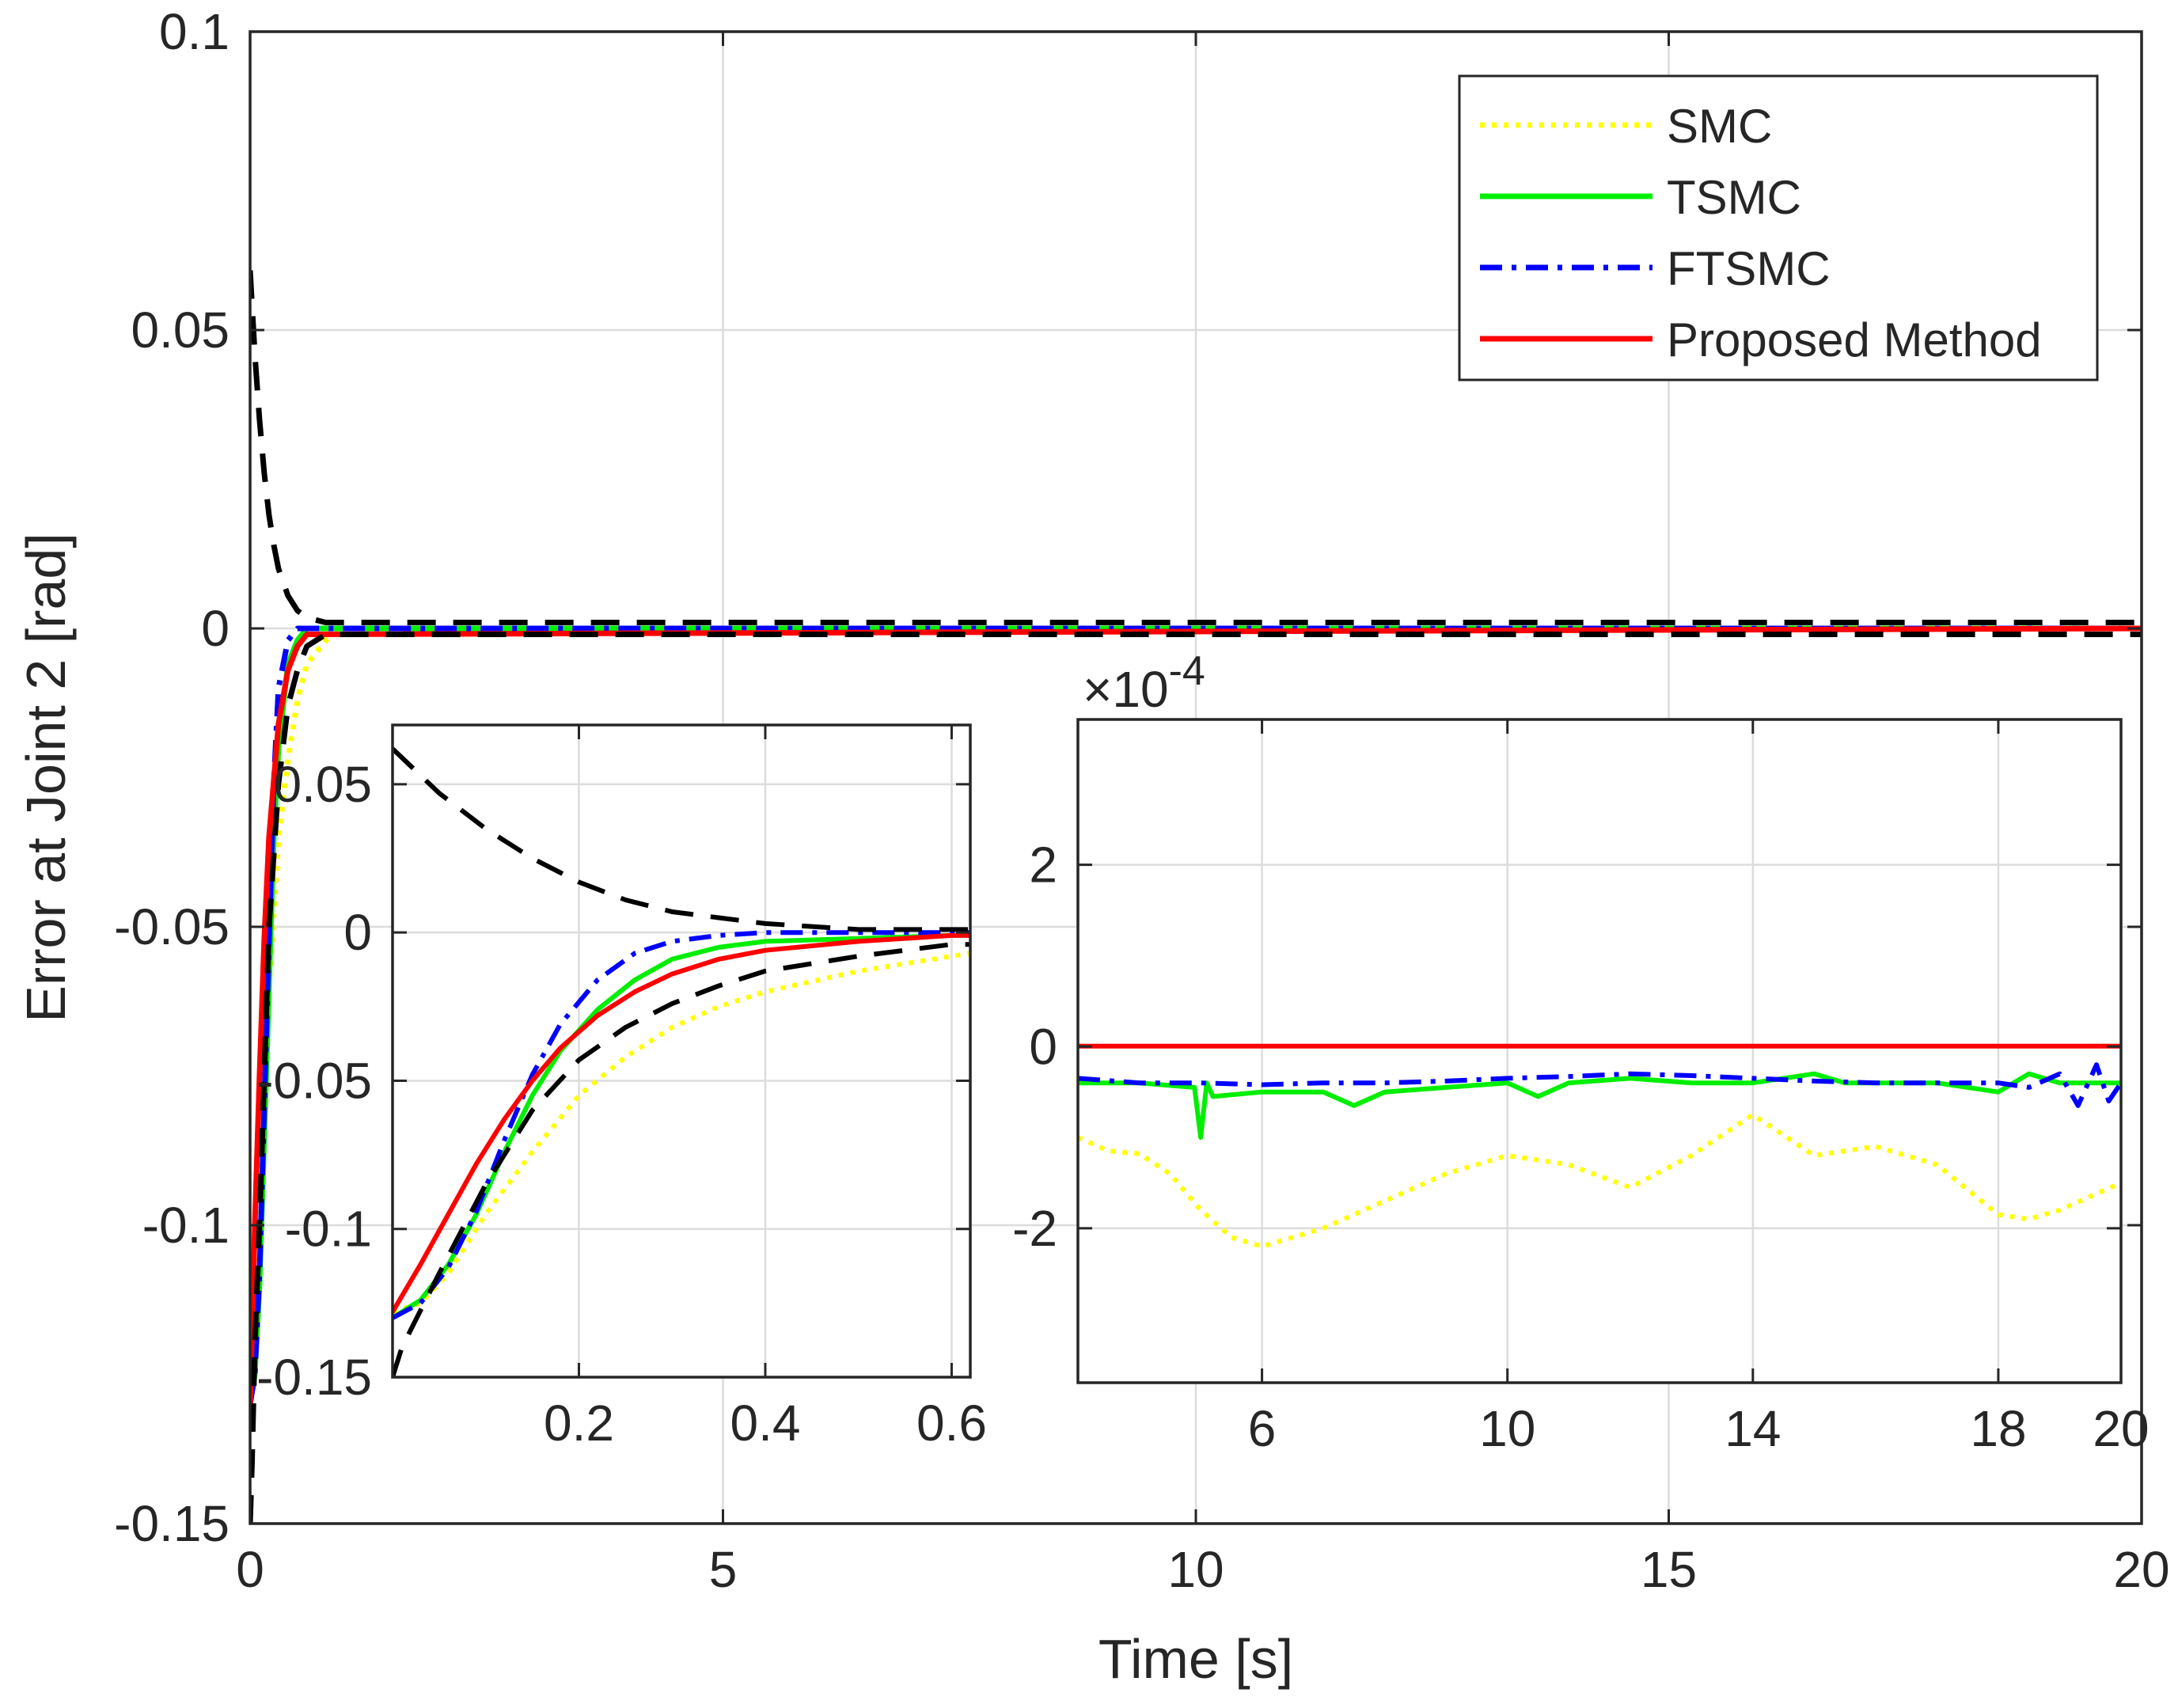 Image resolution: width=2178 pixels, height=1708 pixels. What do you see at coordinates (172, 927) in the screenshot?
I see `main-ytick-label: -0.05` at bounding box center [172, 927].